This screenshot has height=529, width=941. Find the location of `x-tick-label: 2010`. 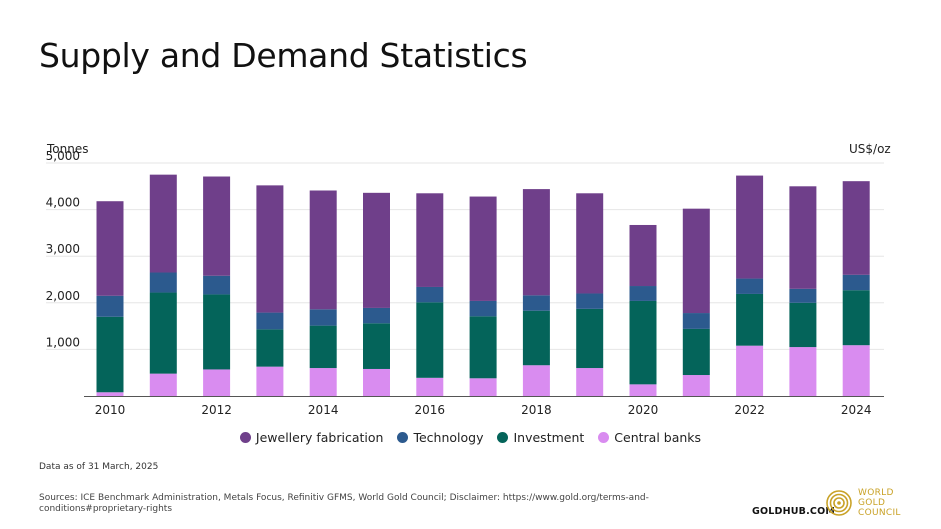

x-tick-label: 2010 is located at coordinates (110, 410).